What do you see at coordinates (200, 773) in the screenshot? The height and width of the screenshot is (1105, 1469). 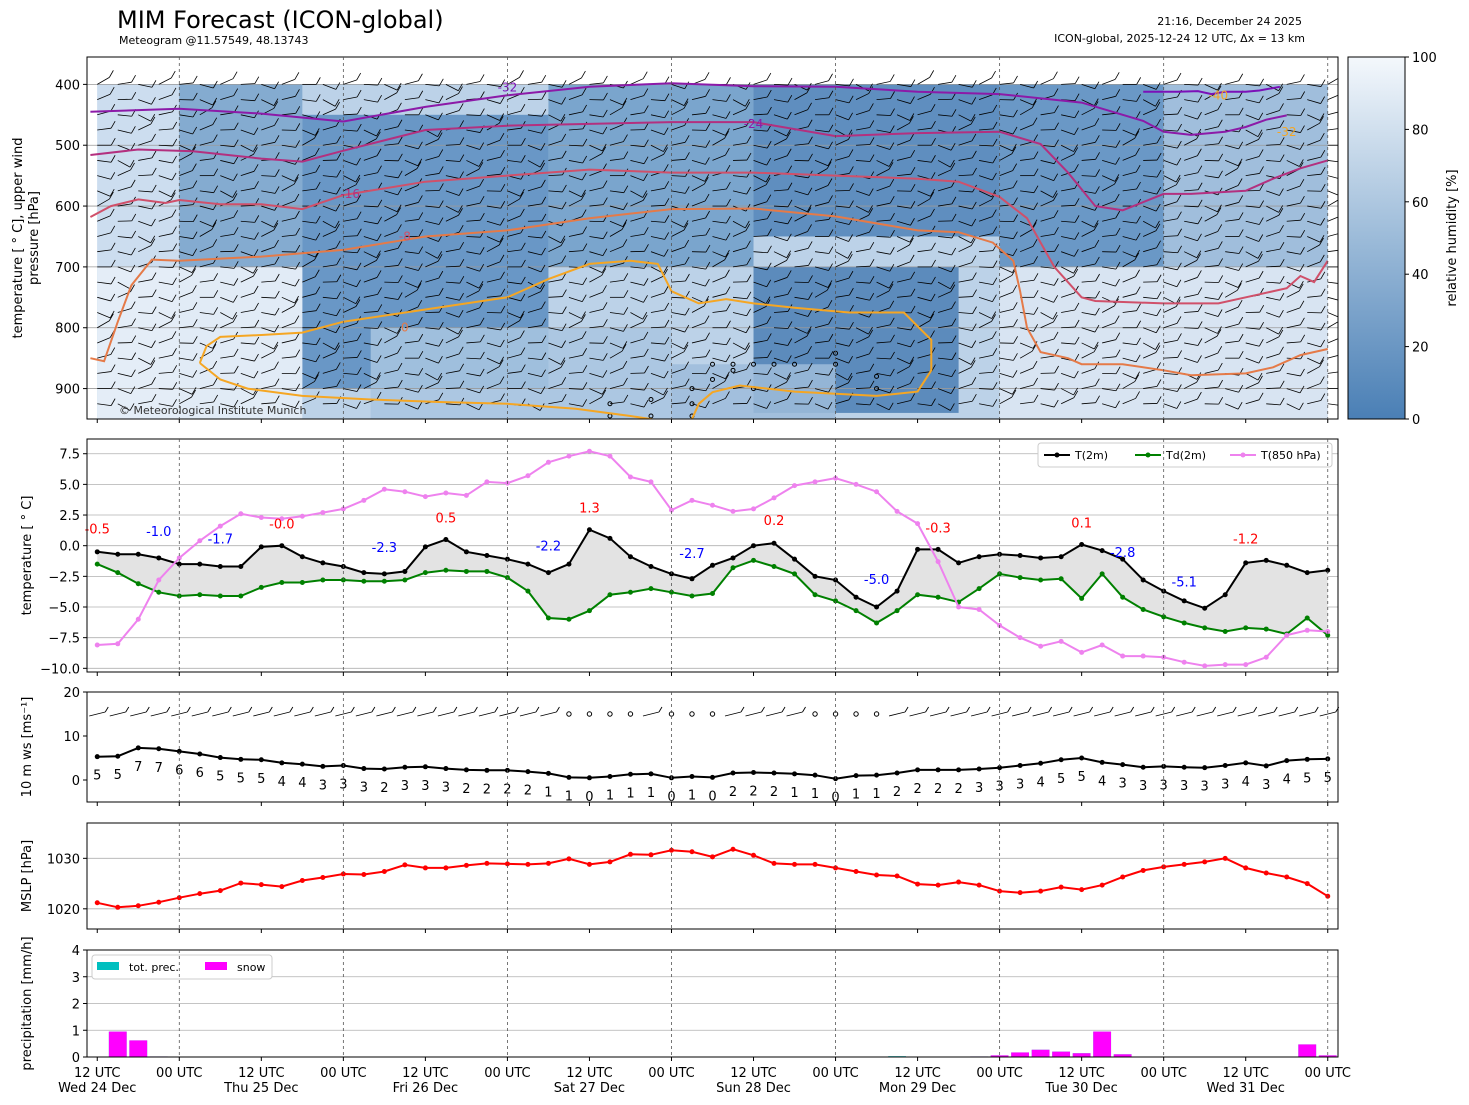 I see `wind-speed-label: 6` at bounding box center [200, 773].